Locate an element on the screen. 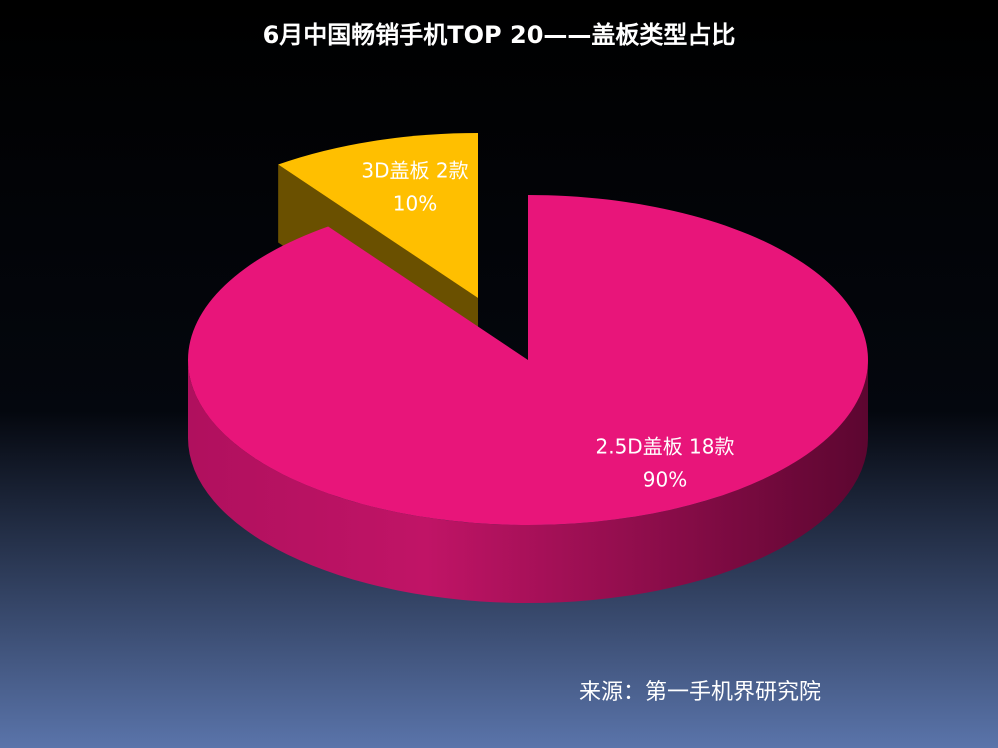 The width and height of the screenshot is (998, 748). slice is located at coordinates (378, 215).